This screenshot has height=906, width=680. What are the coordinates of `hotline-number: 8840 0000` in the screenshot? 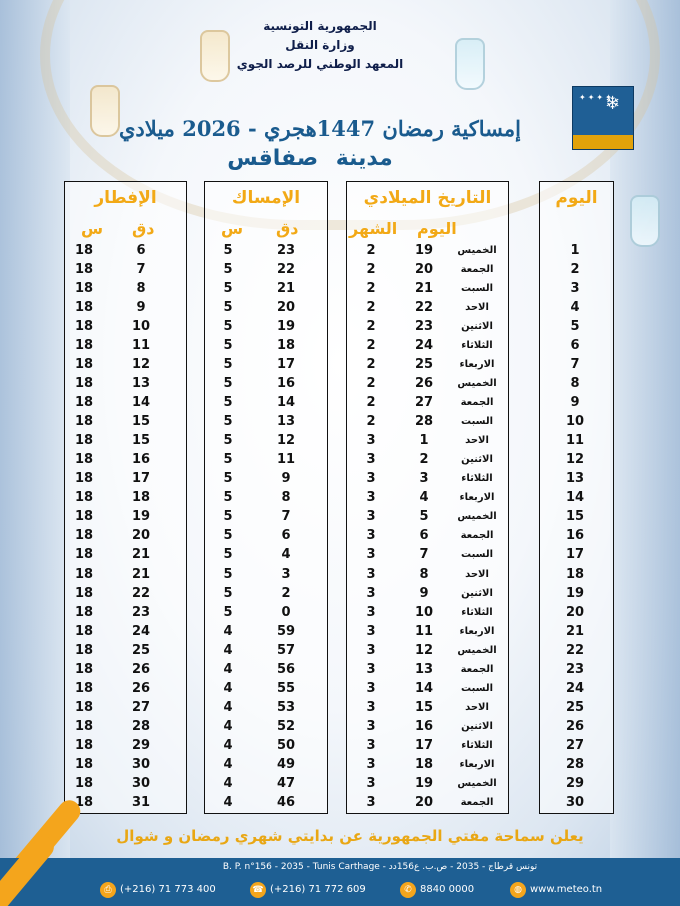 It's located at (447, 889).